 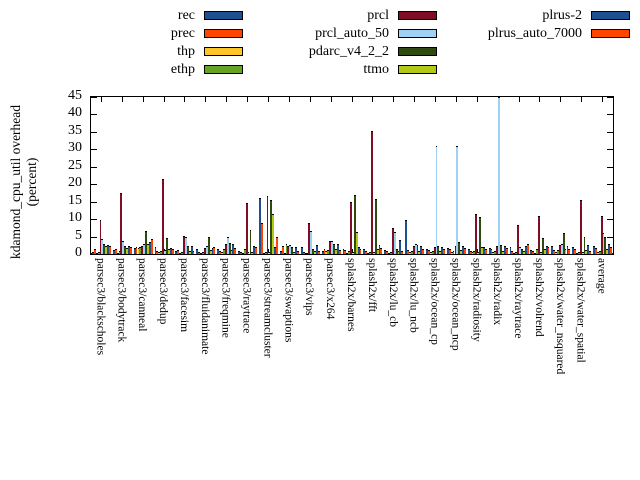 What do you see at coordinates (457, 199) in the screenshot?
I see `bar-prcl_auto_50-splash2x/ocean_ncp` at bounding box center [457, 199].